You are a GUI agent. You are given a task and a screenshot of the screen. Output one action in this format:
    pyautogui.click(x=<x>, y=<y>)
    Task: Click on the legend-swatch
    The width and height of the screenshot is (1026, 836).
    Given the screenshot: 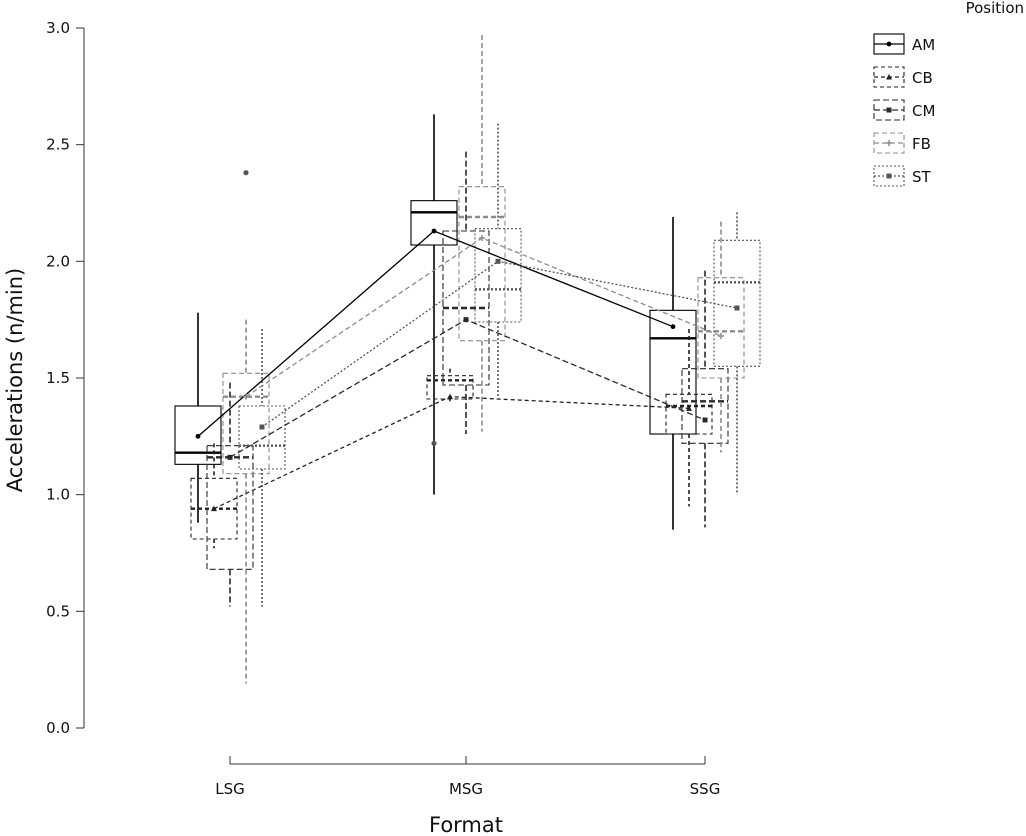 What is the action you would take?
    pyautogui.click(x=889, y=77)
    